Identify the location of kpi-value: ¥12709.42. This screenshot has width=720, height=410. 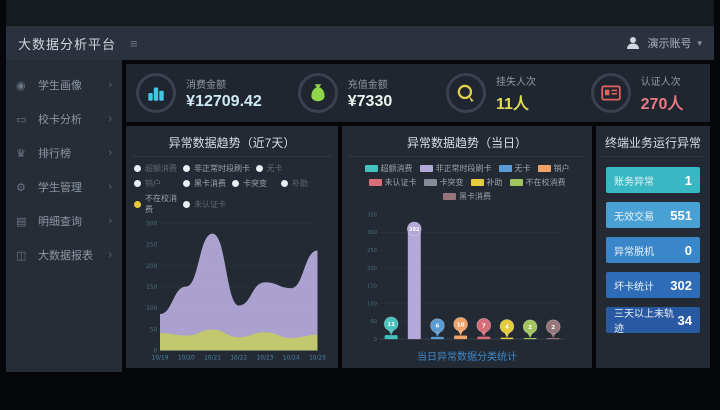
(224, 101).